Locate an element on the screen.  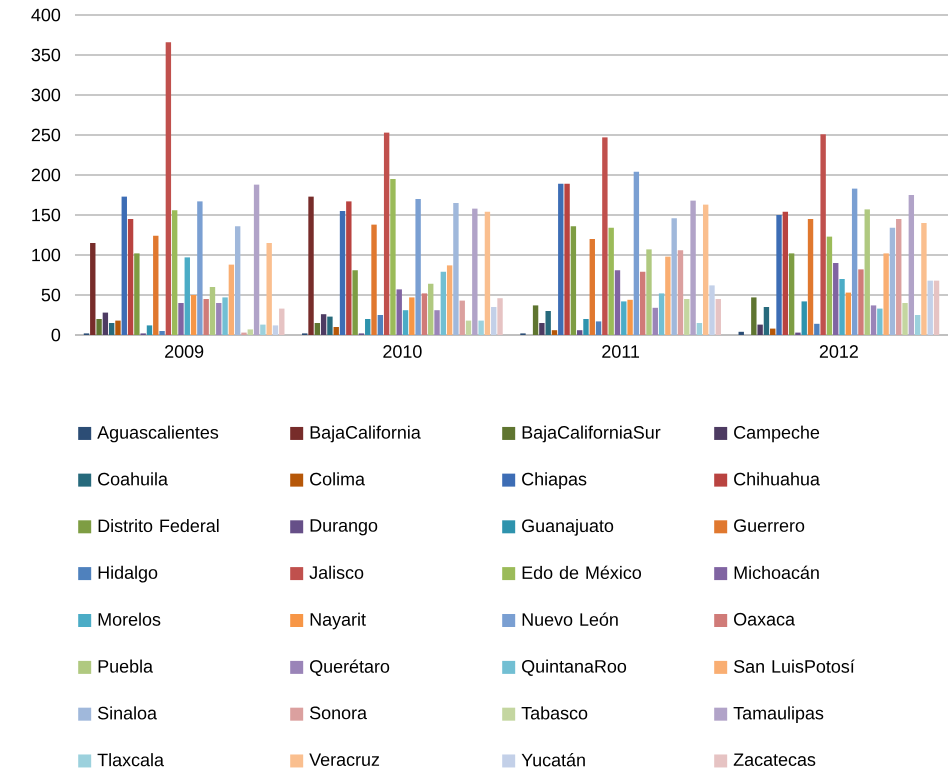
y-tick-label: 150 is located at coordinates (46, 215).